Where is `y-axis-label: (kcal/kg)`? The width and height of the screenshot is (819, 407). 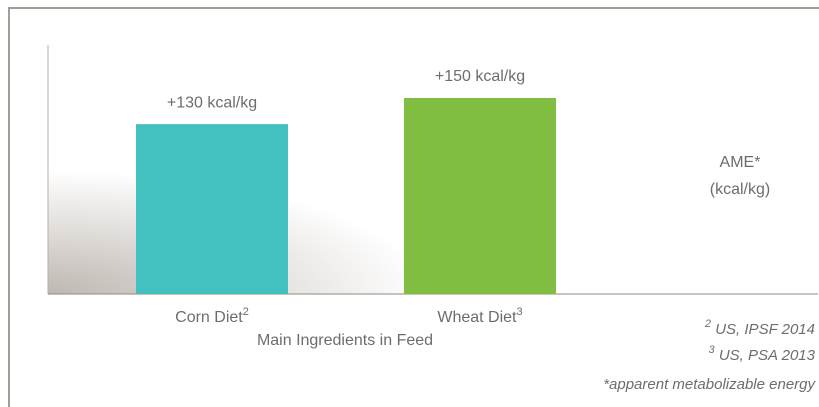
y-axis-label: (kcal/kg) is located at coordinates (740, 189).